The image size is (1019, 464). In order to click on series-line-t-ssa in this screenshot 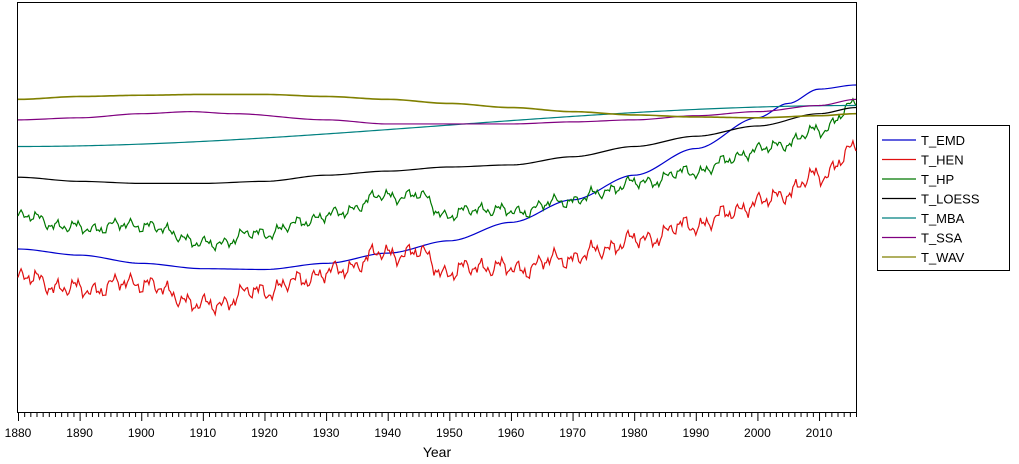, I will do `click(437, 111)`.